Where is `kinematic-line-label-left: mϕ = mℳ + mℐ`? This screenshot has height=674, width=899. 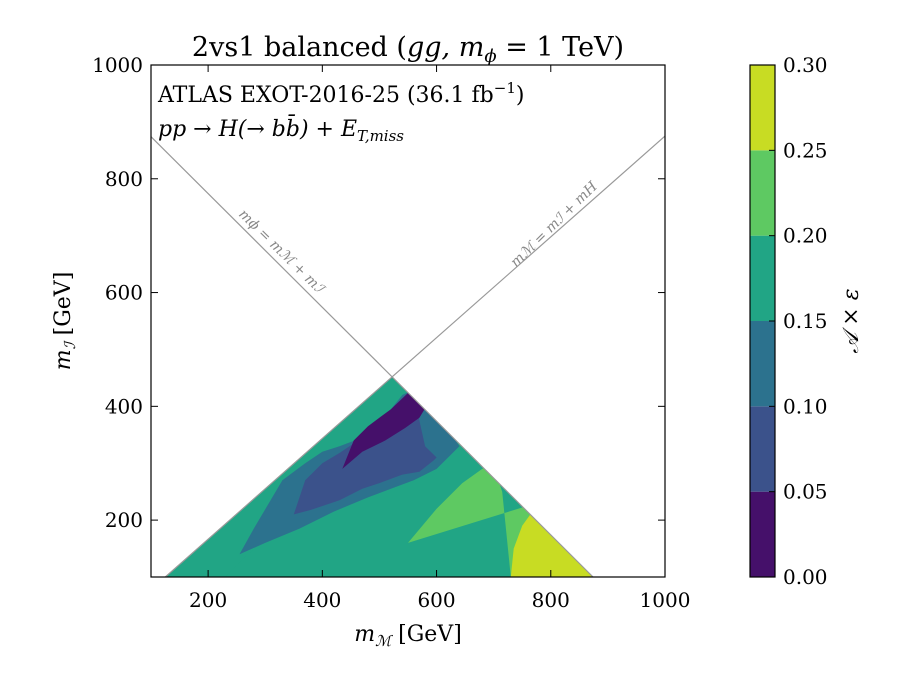 kinematic-line-label-left: mϕ = mℳ + mℐ is located at coordinates (281, 252).